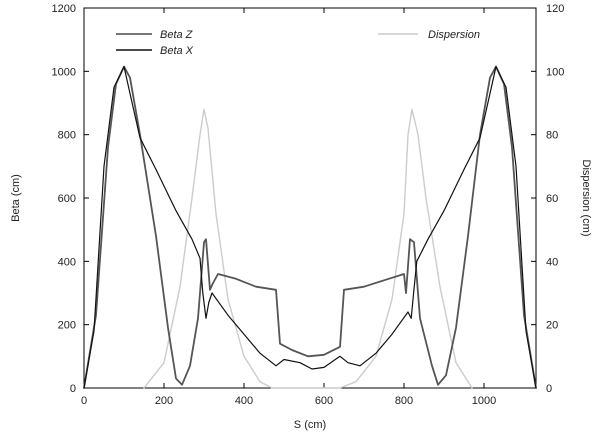 The width and height of the screenshot is (594, 439). I want to click on y2-tick-label: 40, so click(552, 262).